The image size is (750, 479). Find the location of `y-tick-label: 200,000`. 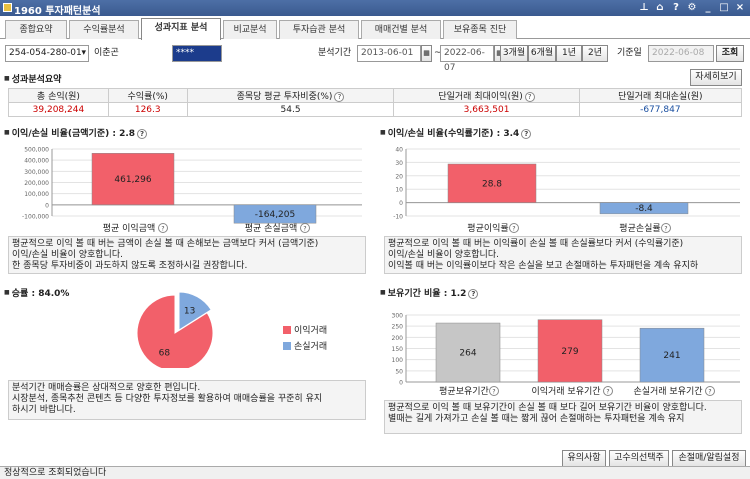

y-tick-label: 200,000 is located at coordinates (36, 183).